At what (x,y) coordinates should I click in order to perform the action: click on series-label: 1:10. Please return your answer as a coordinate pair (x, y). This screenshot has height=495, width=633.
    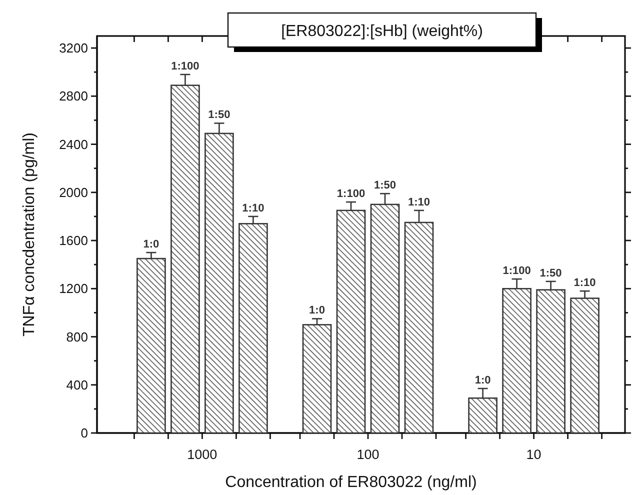
    Looking at the image, I should click on (585, 283).